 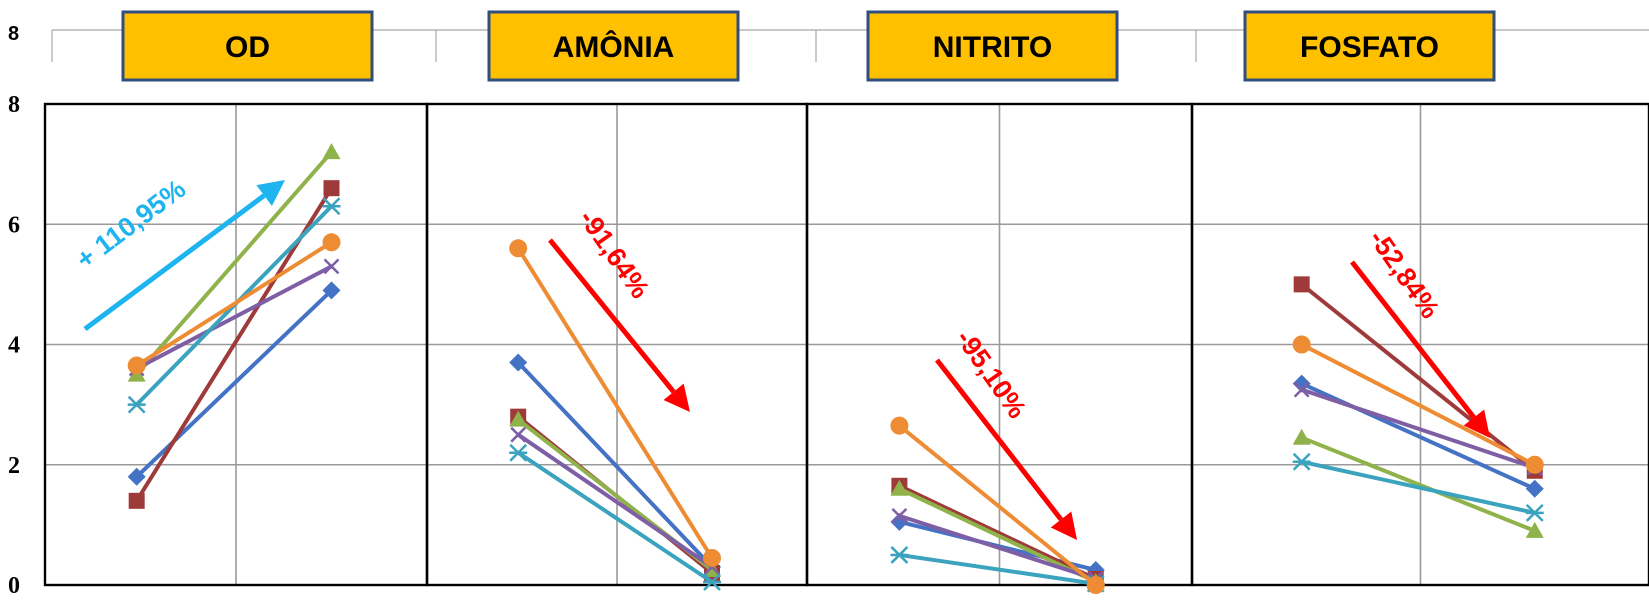 I want to click on title-box-1: OD, so click(x=247, y=46).